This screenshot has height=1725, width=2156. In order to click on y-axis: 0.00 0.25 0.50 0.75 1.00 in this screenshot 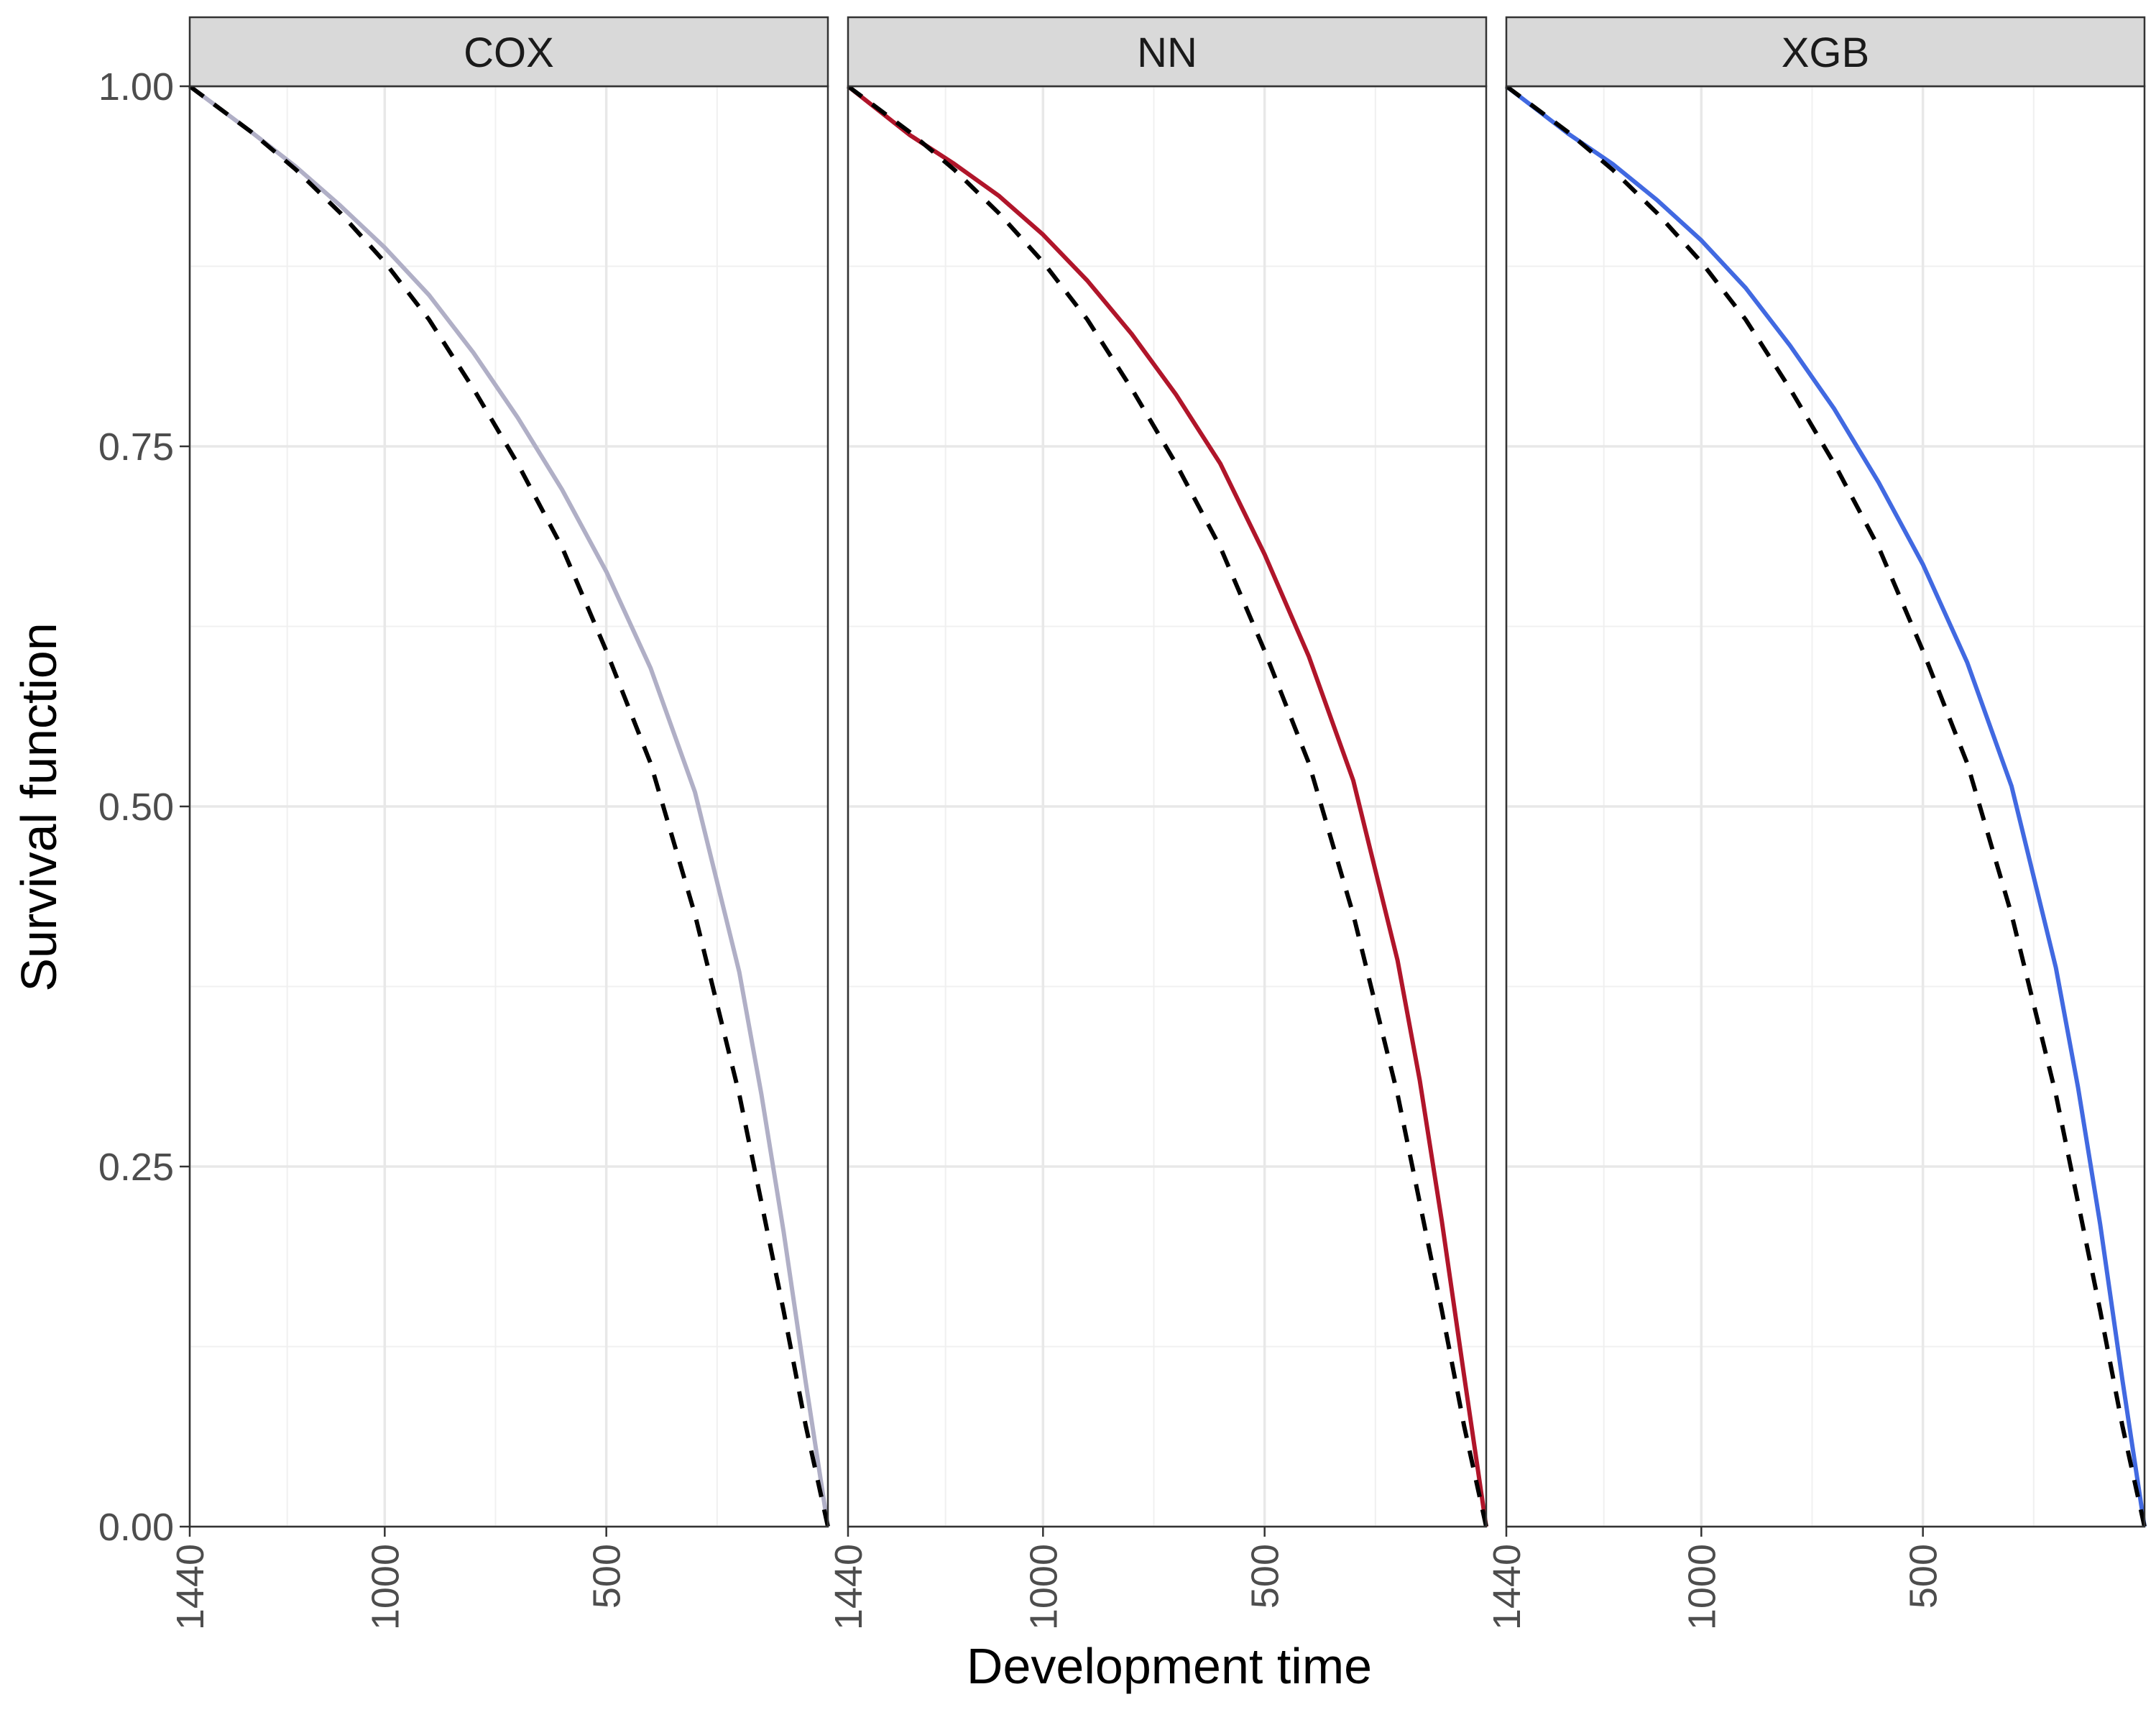, I will do `click(144, 807)`.